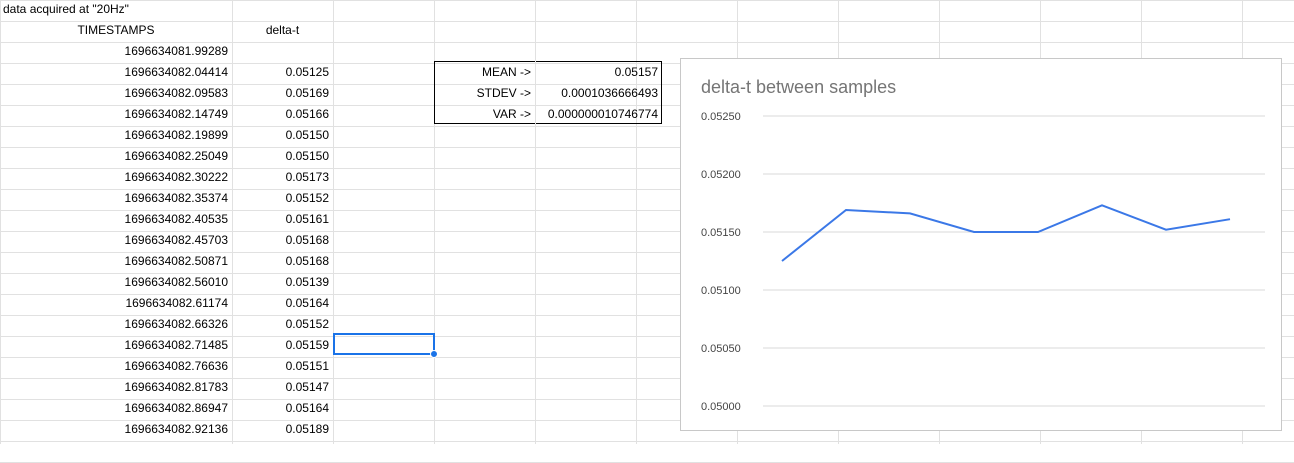 The width and height of the screenshot is (1294, 463). Describe the element at coordinates (598, 114) in the screenshot. I see `stat-value: 0.000000010746774` at that location.